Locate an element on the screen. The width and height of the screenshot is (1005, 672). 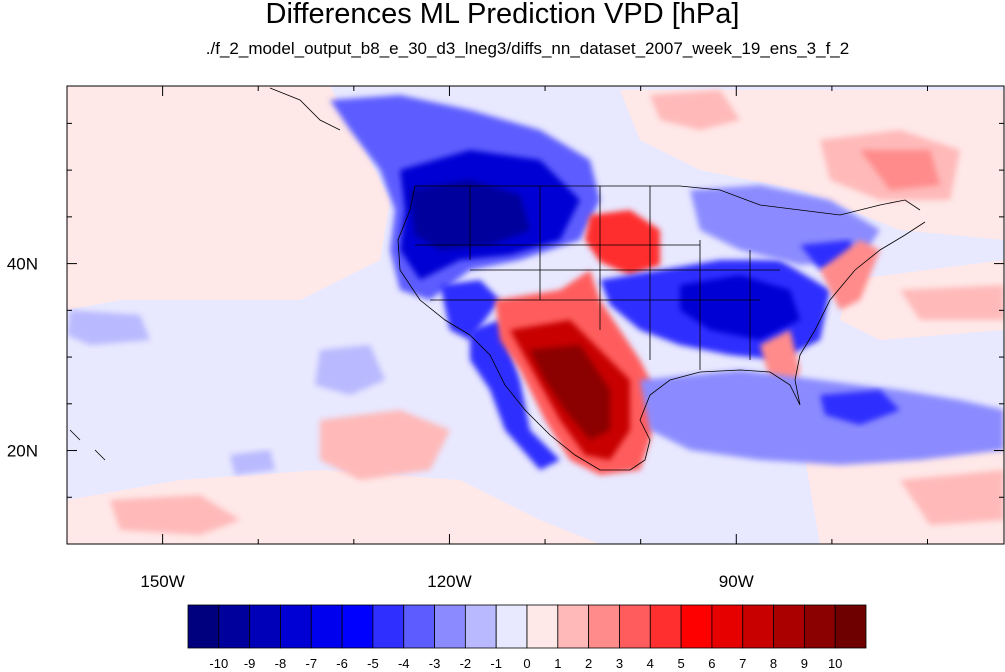
colorbar-label: 1 is located at coordinates (557, 663).